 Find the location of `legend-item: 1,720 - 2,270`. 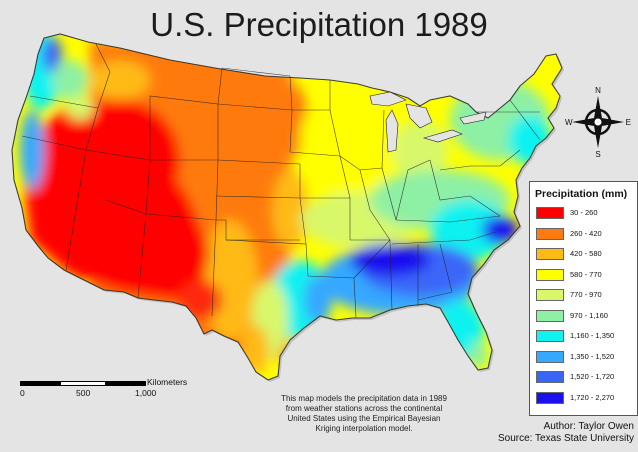

legend-item: 1,720 - 2,270 is located at coordinates (586, 398).